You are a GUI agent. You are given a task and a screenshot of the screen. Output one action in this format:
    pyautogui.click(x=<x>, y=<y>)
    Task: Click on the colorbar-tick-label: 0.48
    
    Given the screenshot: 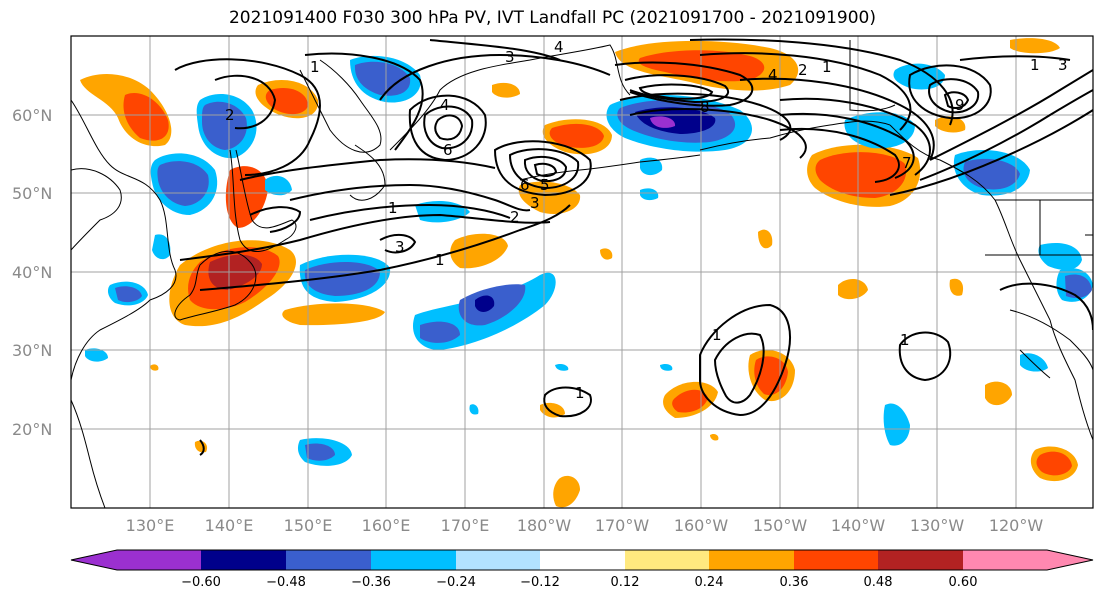 What is the action you would take?
    pyautogui.click(x=878, y=582)
    